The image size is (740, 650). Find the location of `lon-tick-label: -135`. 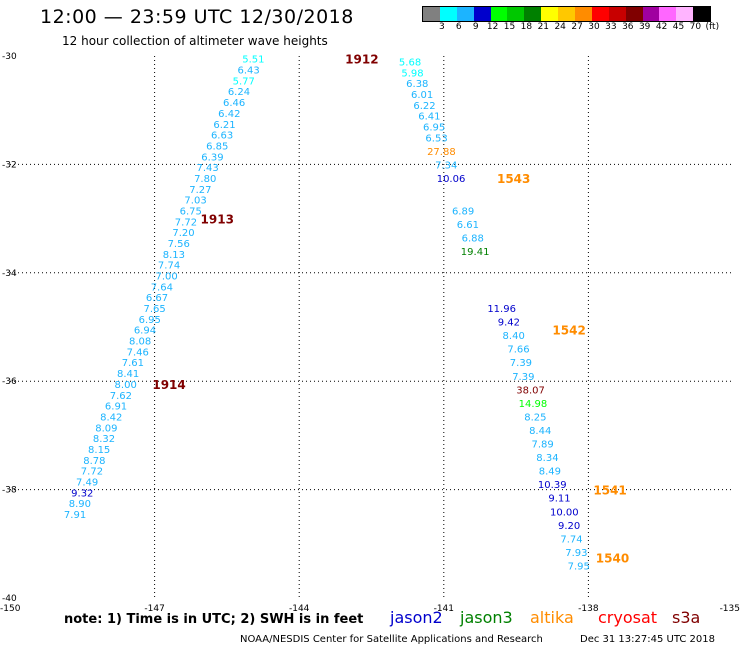

lon-tick-label: -135 is located at coordinates (730, 609).